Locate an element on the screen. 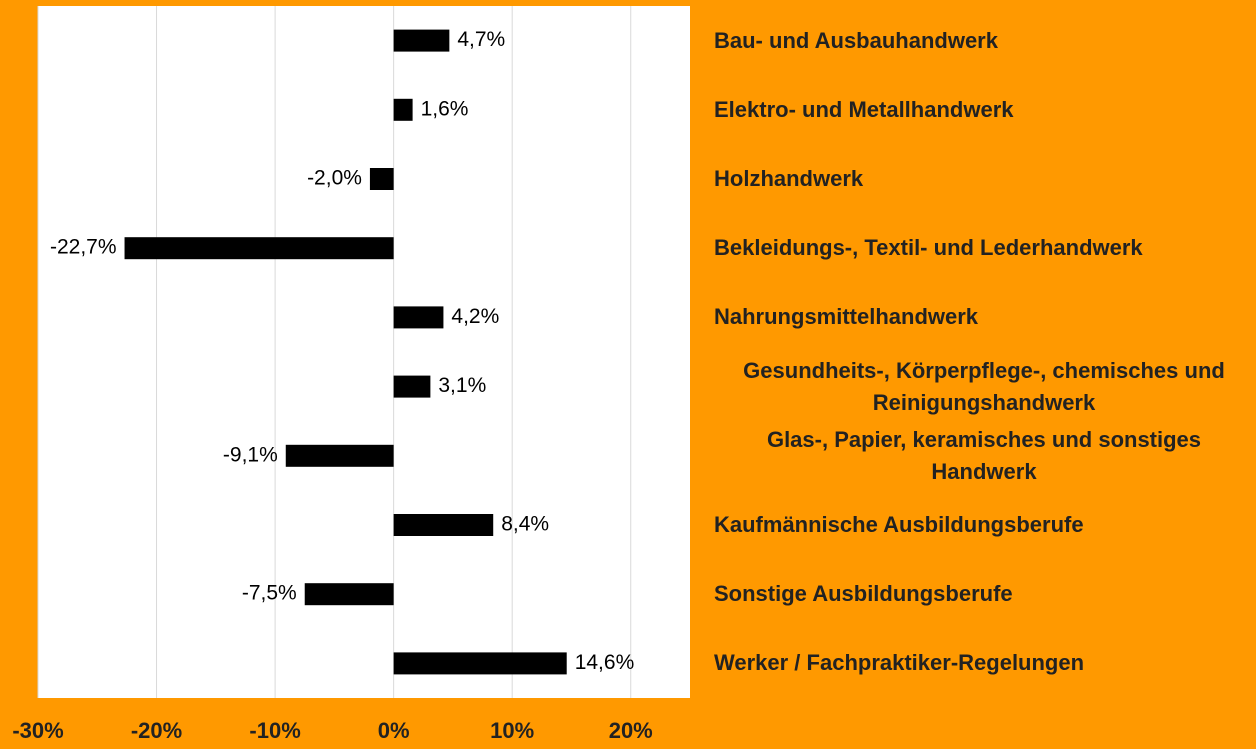 The image size is (1256, 749). data-label: -7,5% is located at coordinates (269, 593).